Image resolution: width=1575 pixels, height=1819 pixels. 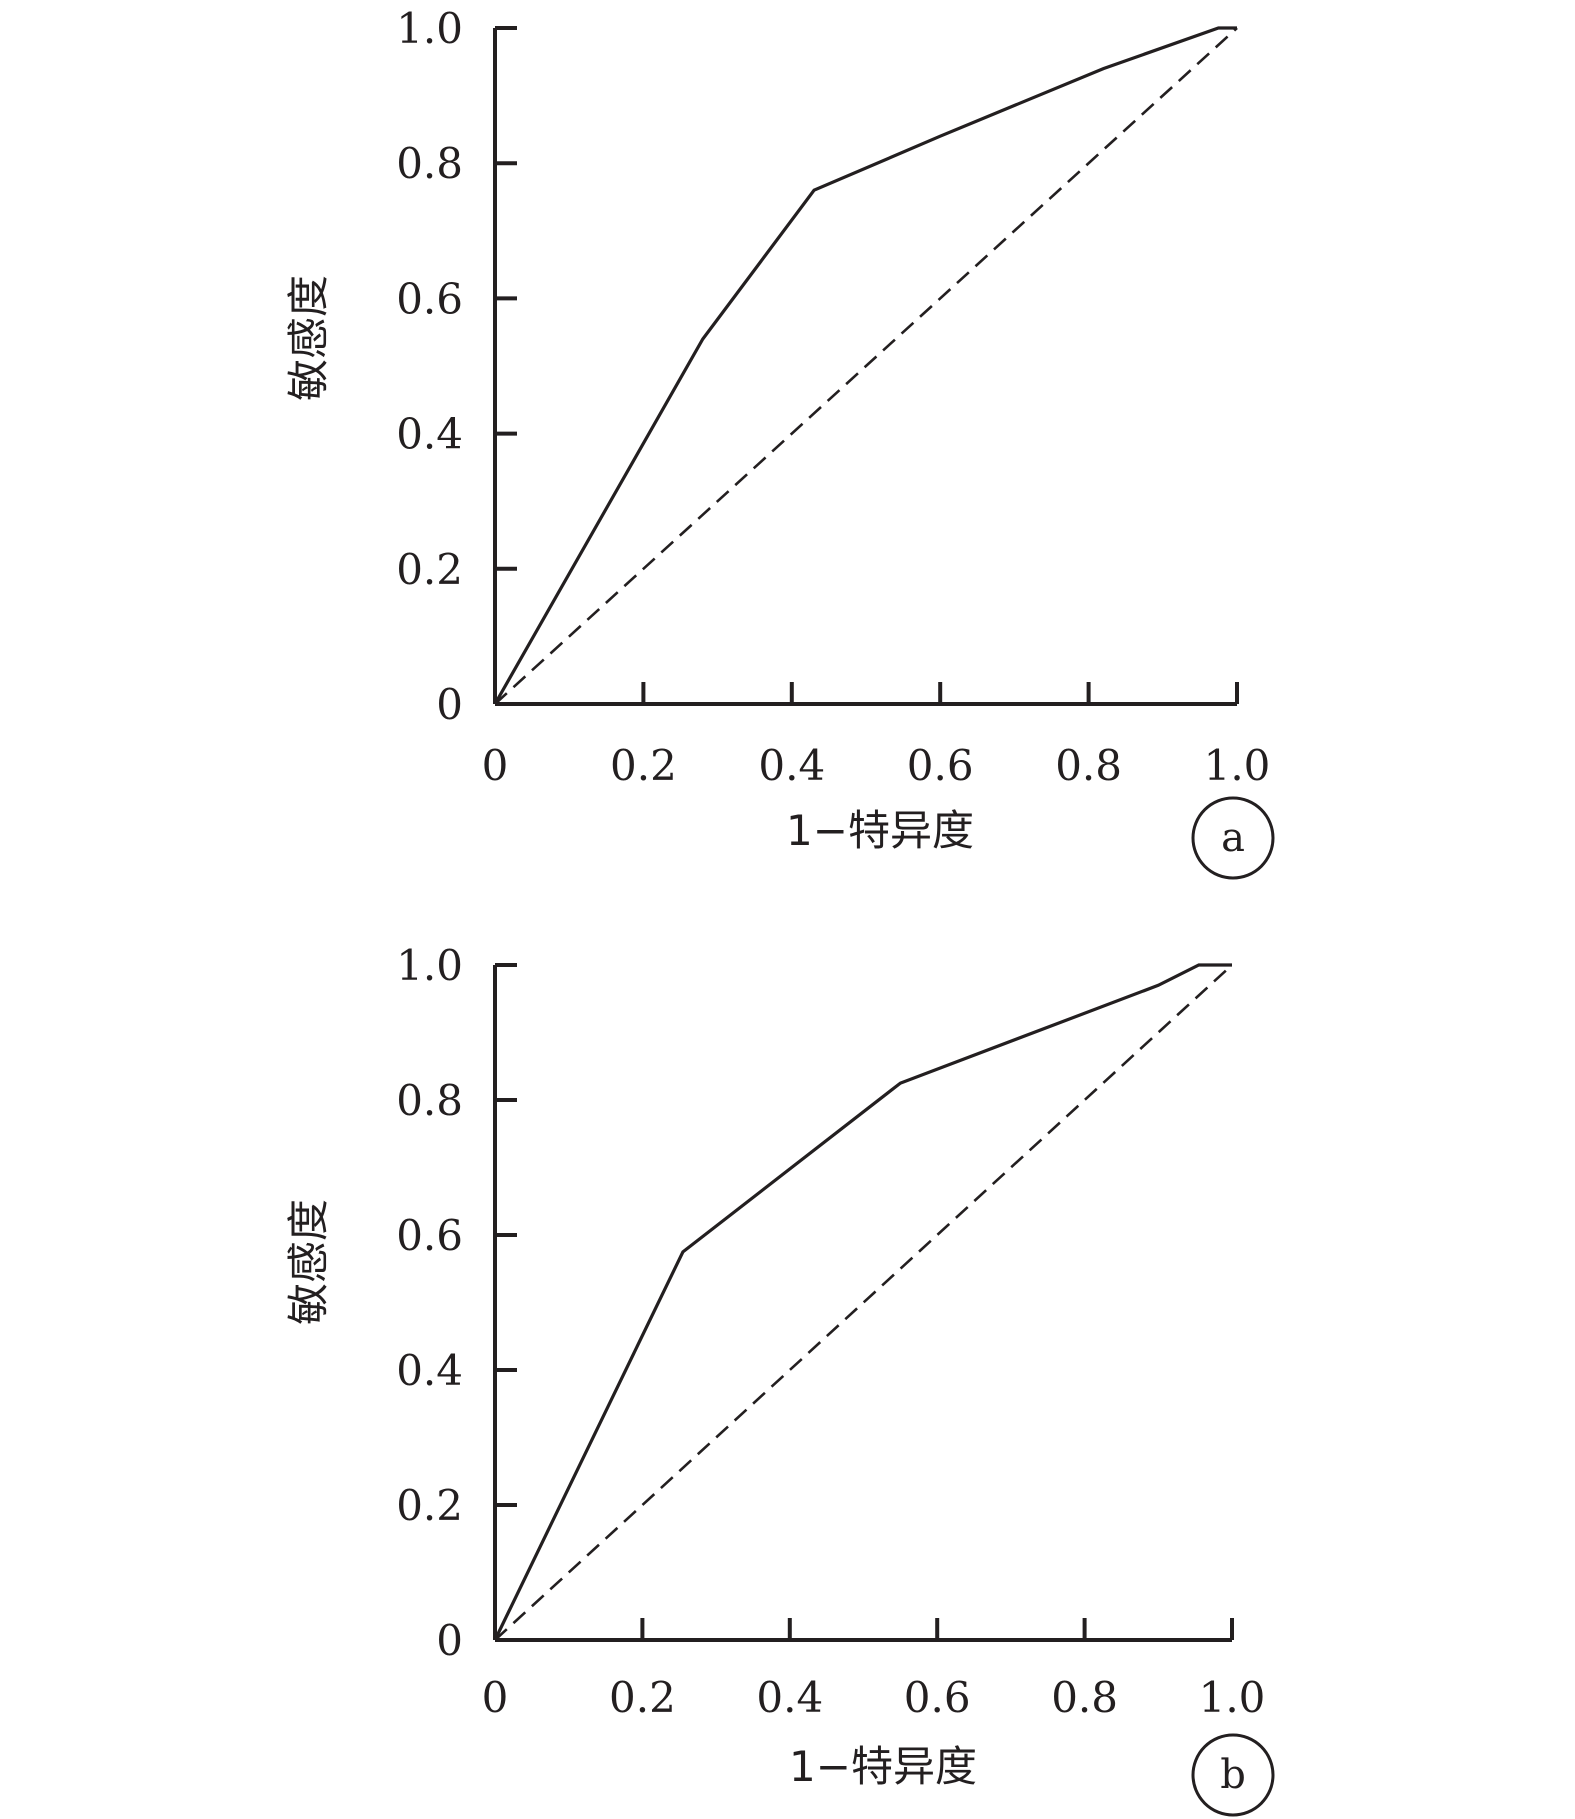 I want to click on panel-label: b, so click(x=1233, y=1775).